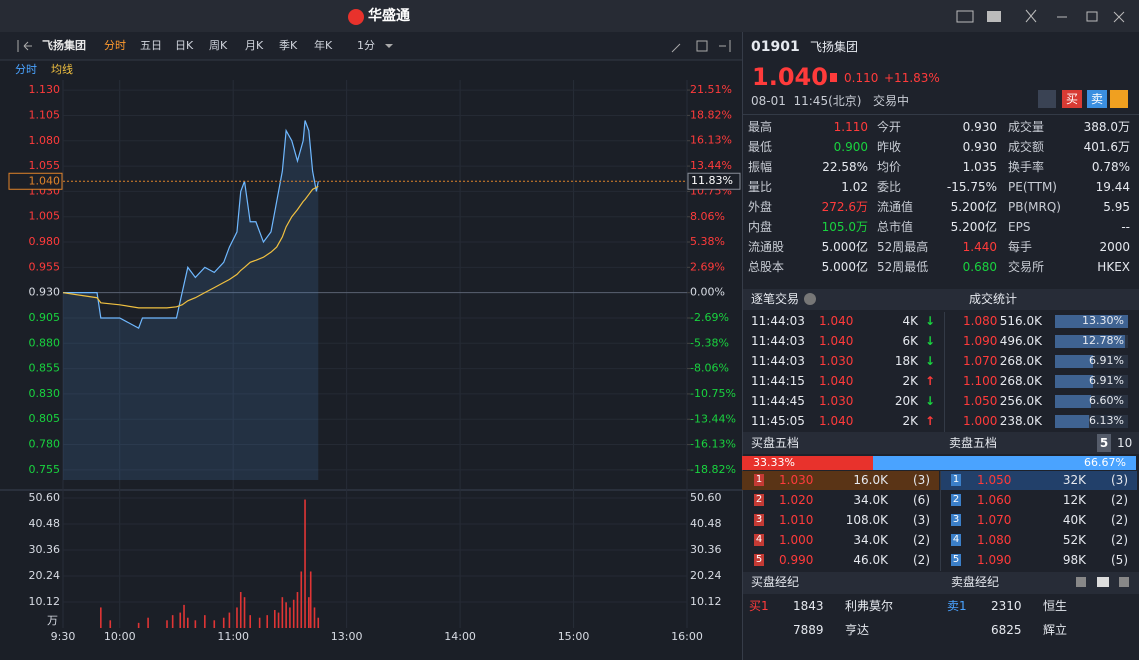 This screenshot has height=660, width=1139. Describe the element at coordinates (1119, 500) in the screenshot. I see `ask-count: (2)` at that location.